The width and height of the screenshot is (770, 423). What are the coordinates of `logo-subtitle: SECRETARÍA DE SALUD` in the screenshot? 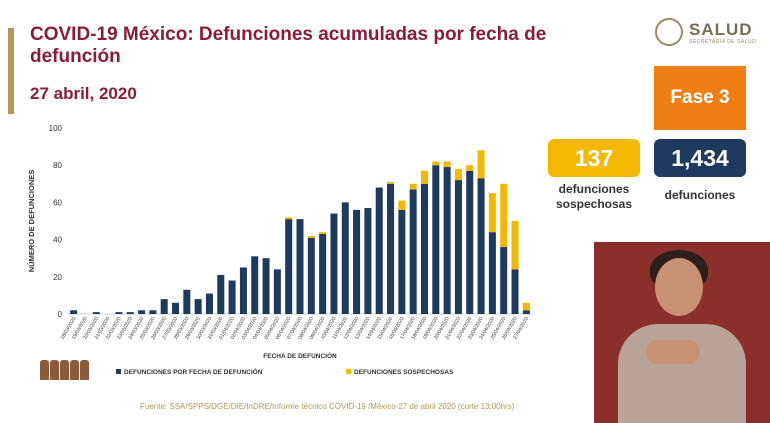 It's located at (723, 42).